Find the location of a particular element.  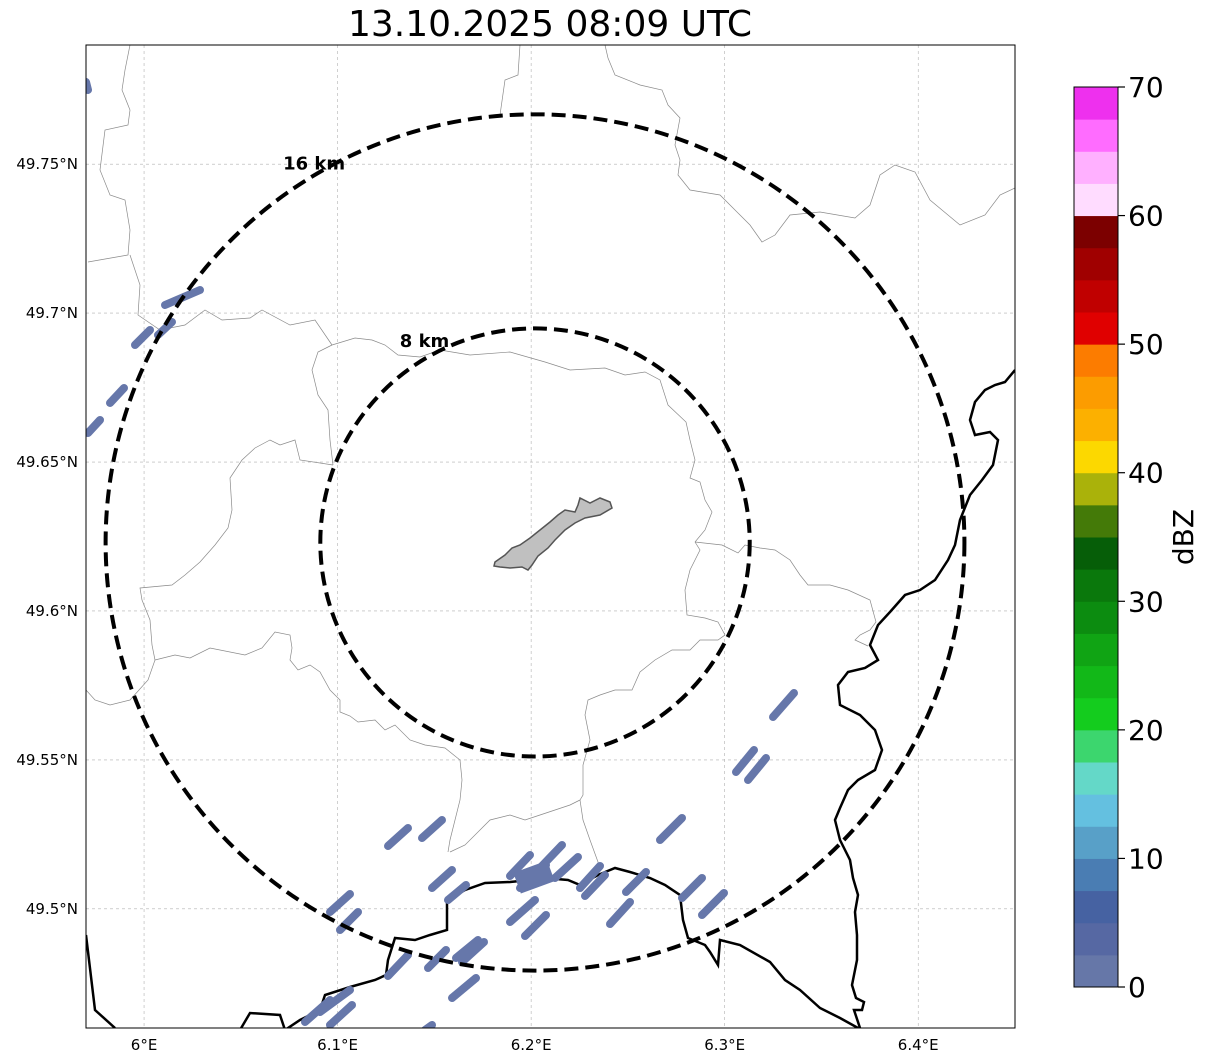

colorbar-tick-label: 30 is located at coordinates (1146, 601).